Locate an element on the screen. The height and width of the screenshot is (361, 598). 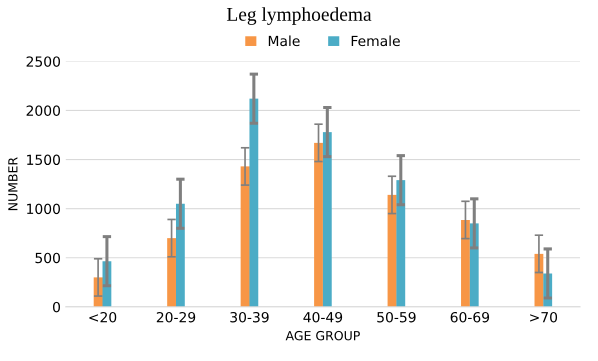
x-tick-label: 20-29 is located at coordinates (176, 317).